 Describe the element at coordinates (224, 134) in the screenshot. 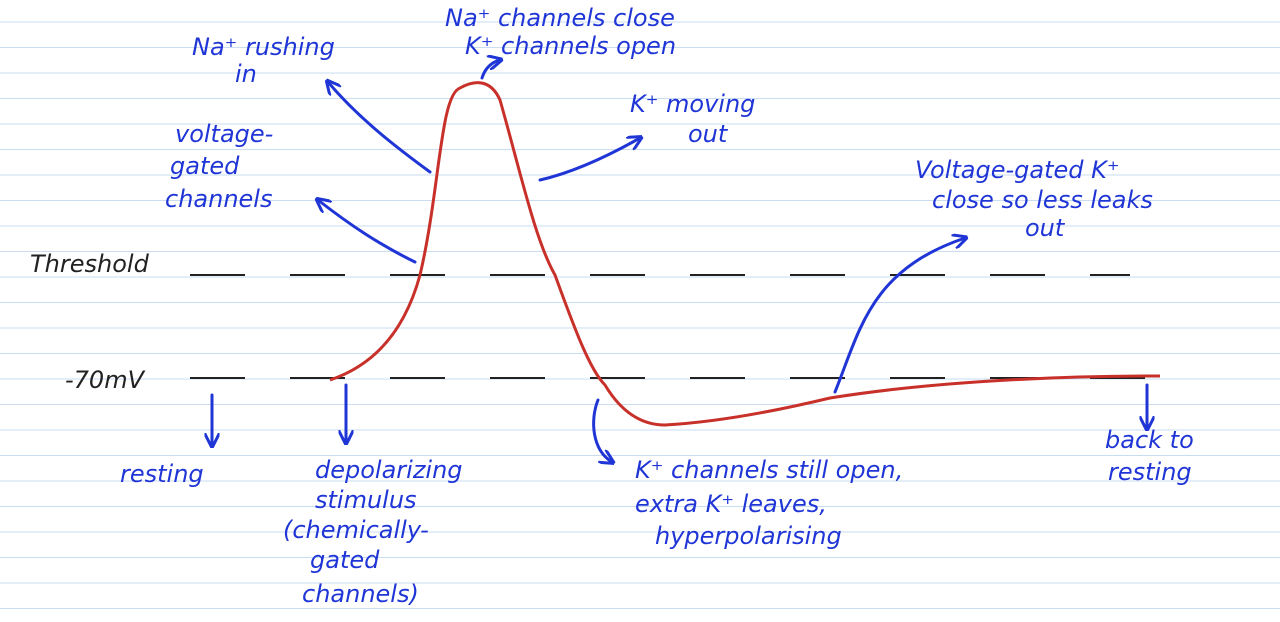

I see `label-line: voltage-` at that location.